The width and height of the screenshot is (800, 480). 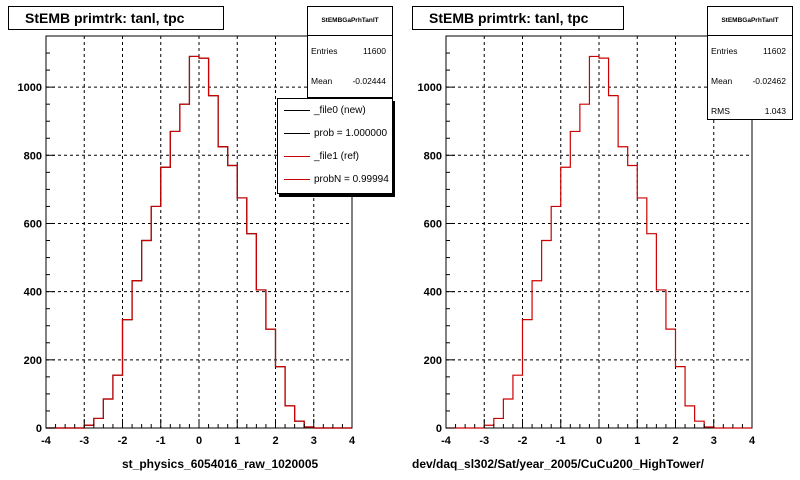 I want to click on right-x-tick-label: -1, so click(x=561, y=441).